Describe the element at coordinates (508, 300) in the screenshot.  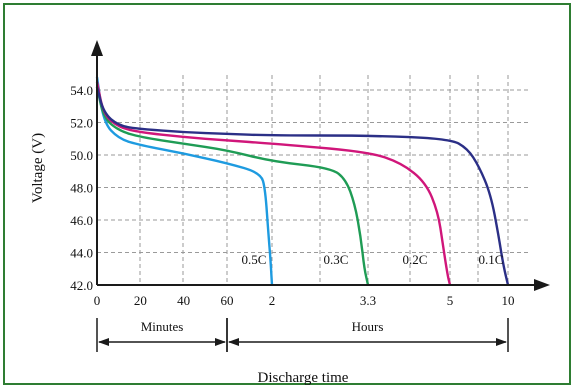
I see `x-tick-label: 10` at that location.